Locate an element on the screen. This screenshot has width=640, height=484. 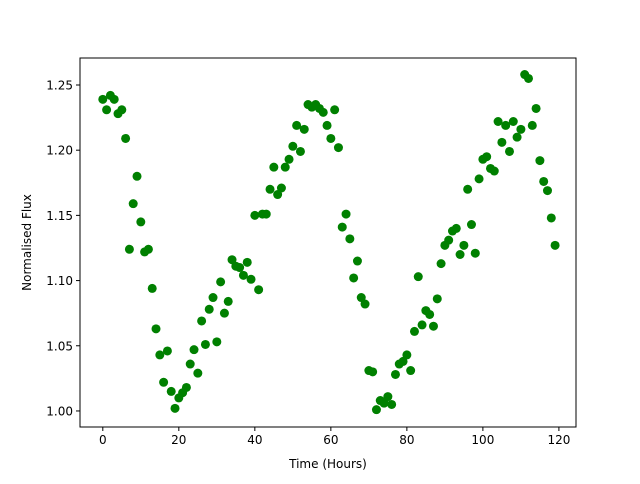
x-axis-label: Time (Hours) is located at coordinates (327, 464).